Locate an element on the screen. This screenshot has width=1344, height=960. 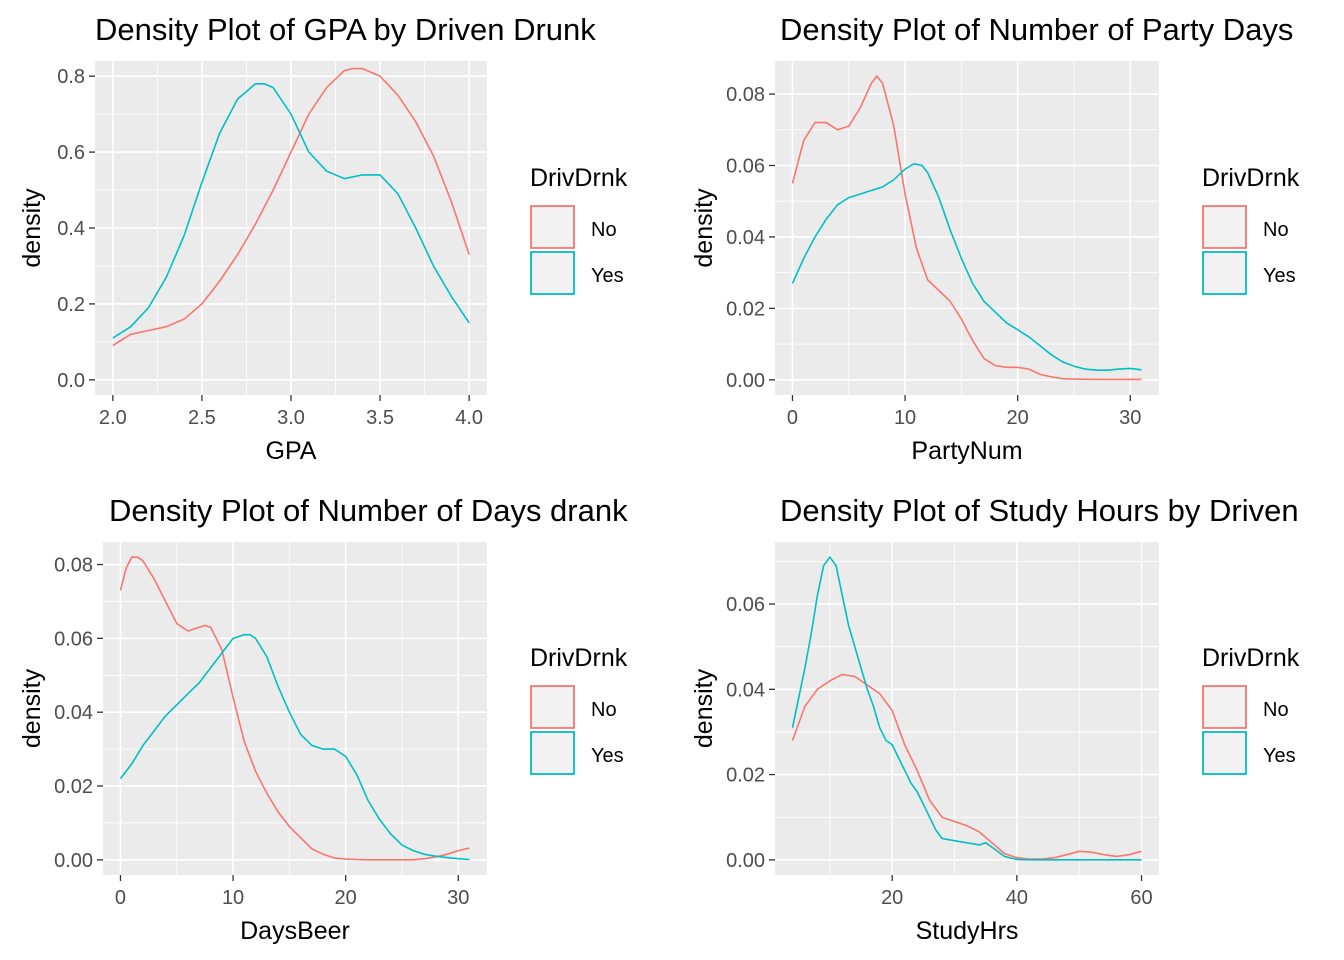
y-tick-label: 0.4 is located at coordinates (71, 229).